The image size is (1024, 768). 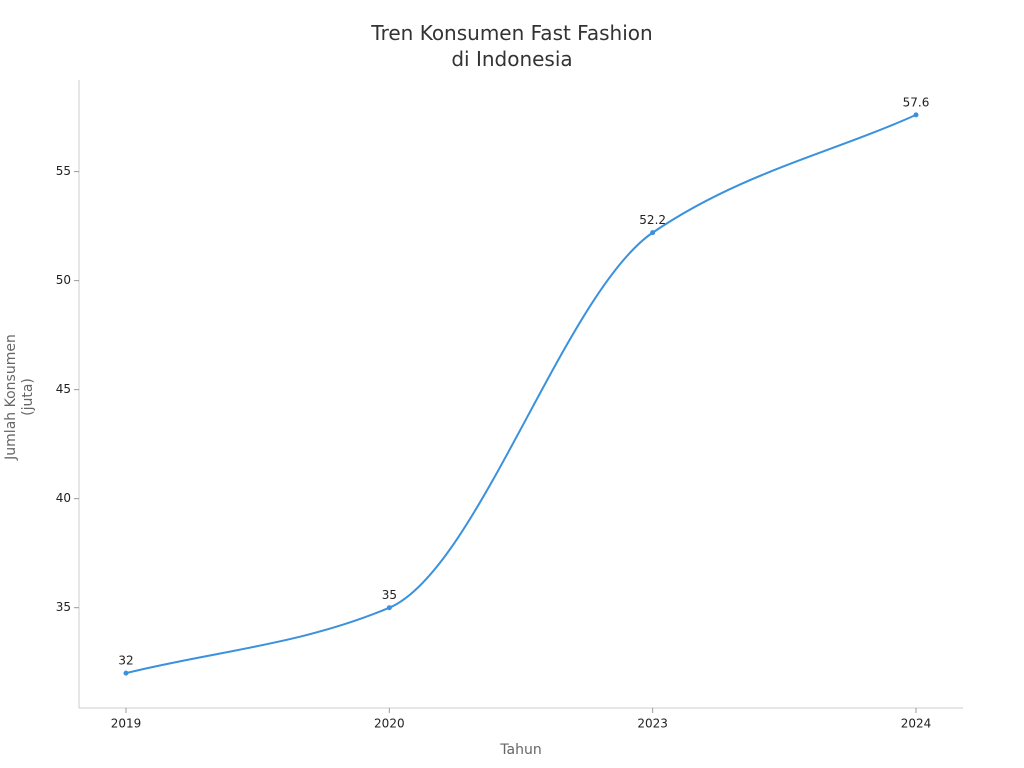 What do you see at coordinates (63, 389) in the screenshot?
I see `y-tick-label: 45` at bounding box center [63, 389].